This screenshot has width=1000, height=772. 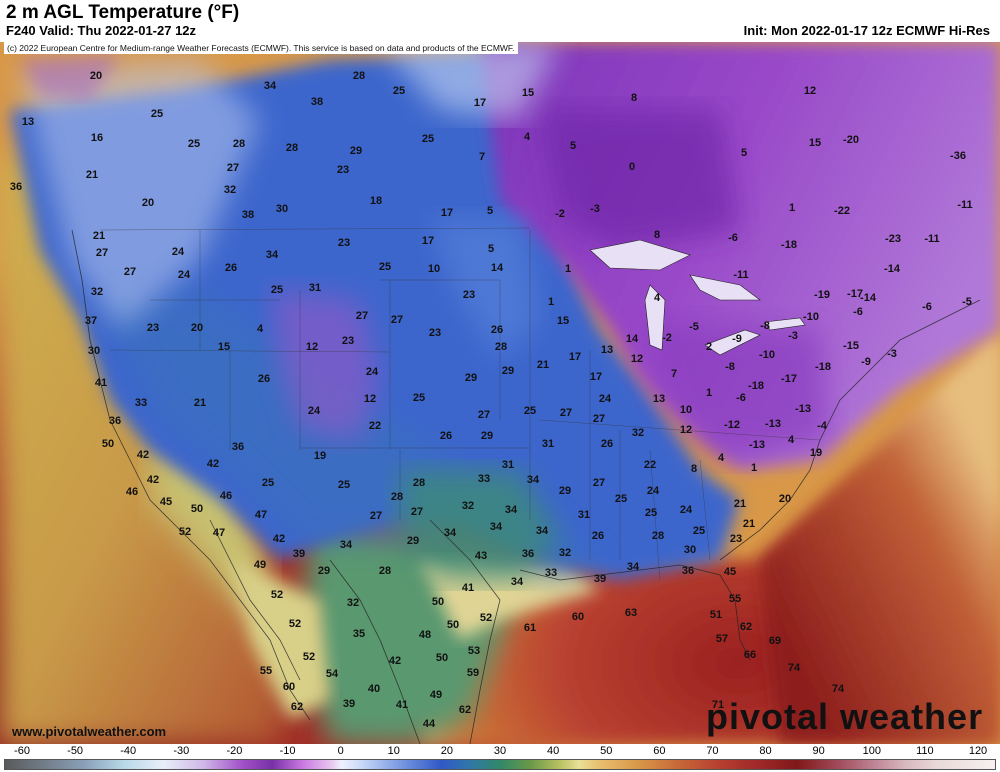 I want to click on temperature-value: 5, so click(x=490, y=211).